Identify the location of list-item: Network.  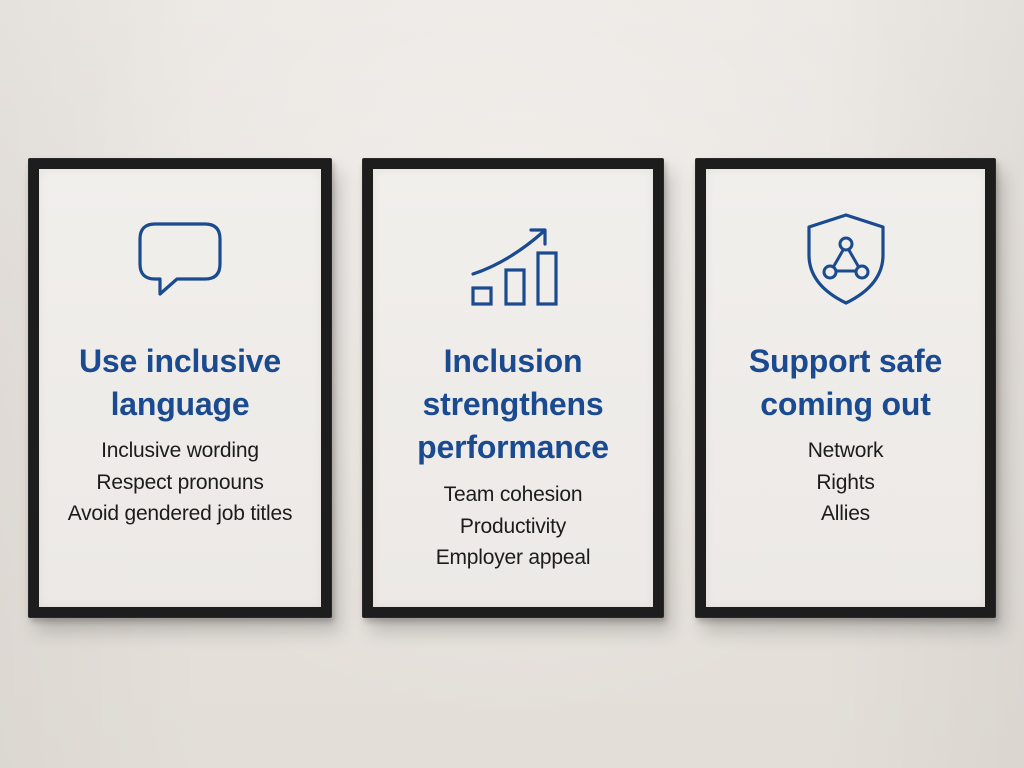
(845, 450).